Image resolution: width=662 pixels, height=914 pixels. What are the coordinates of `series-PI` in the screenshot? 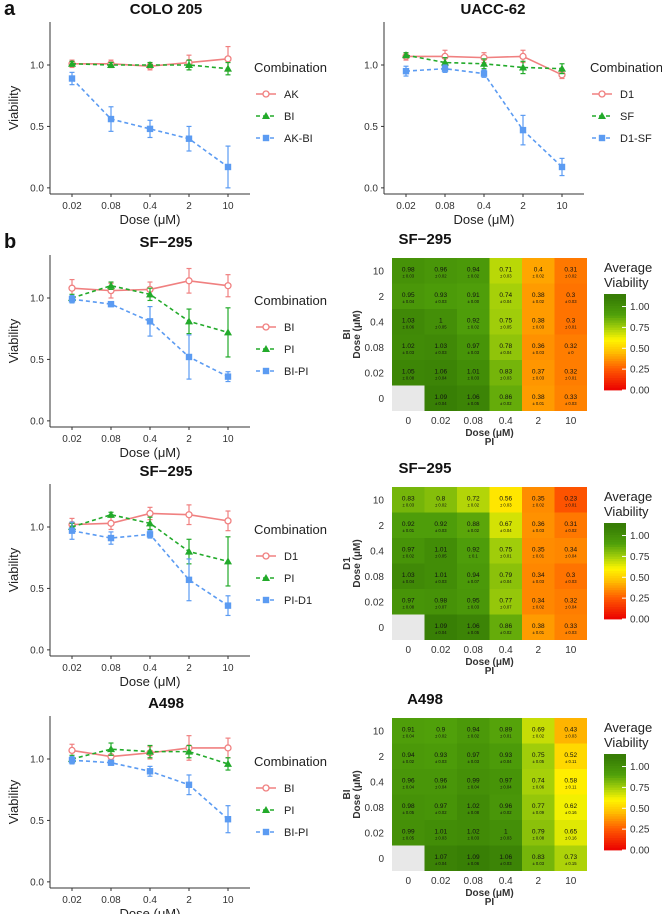 It's located at (150, 548).